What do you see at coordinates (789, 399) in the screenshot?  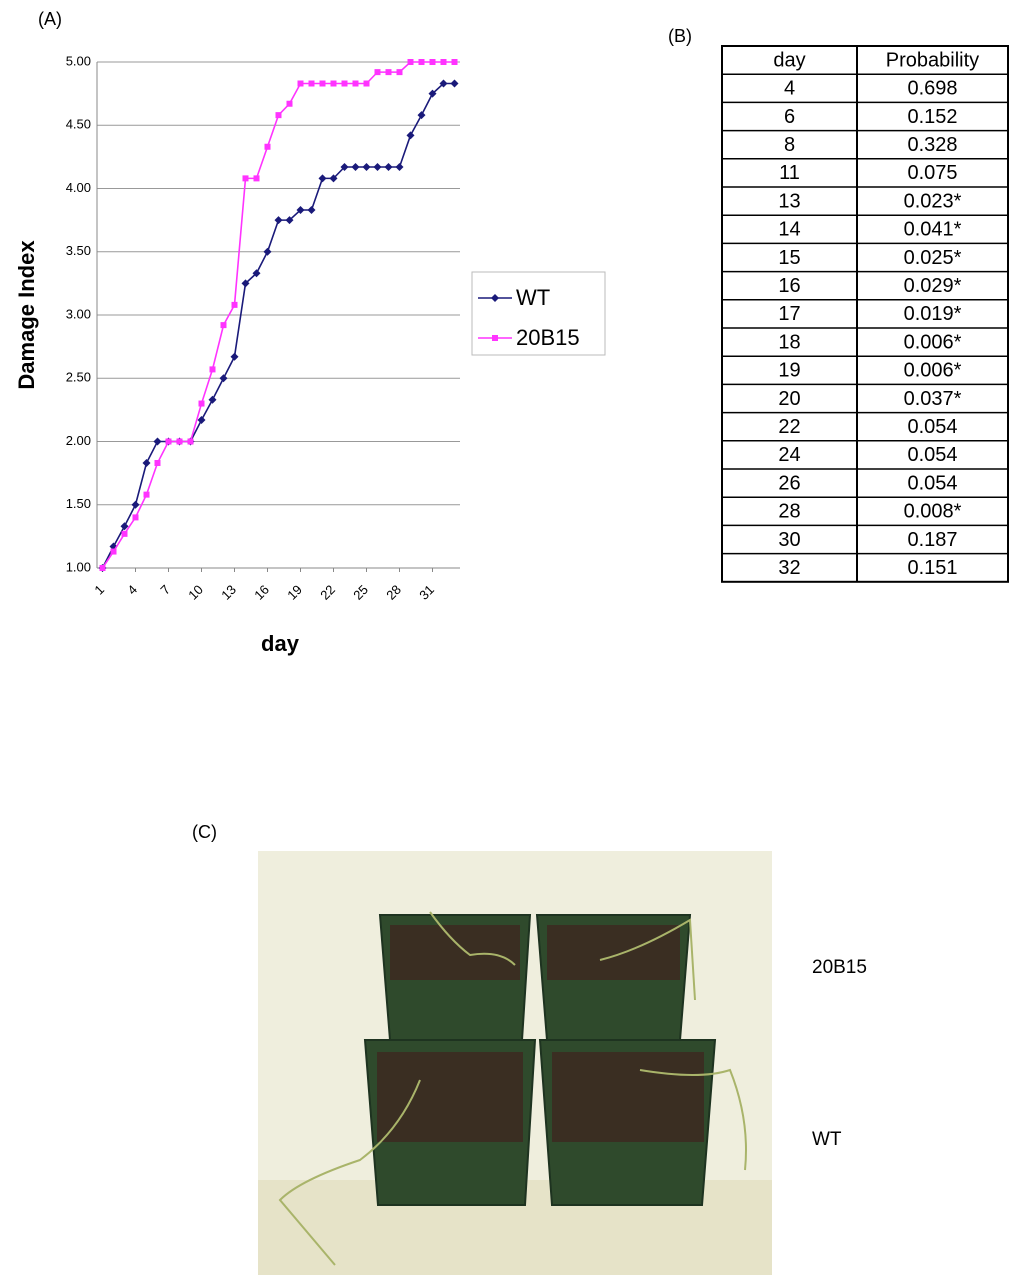 I see `table-cell: 20` at bounding box center [789, 399].